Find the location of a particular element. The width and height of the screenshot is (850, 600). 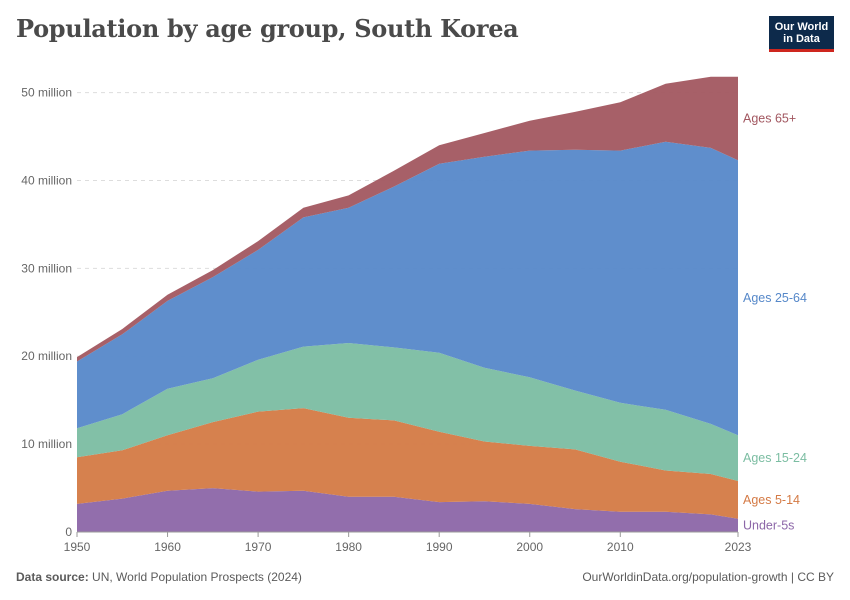

series-label: Ages 5-14 is located at coordinates (771, 500).